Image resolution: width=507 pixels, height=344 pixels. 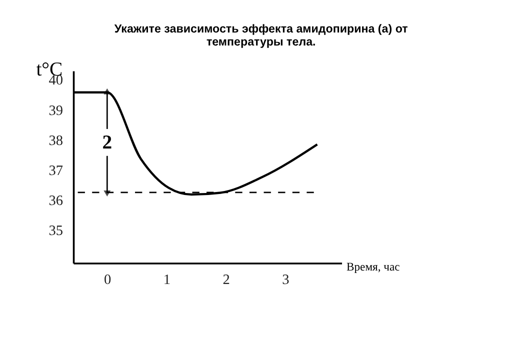 I want to click on y-tick-label: 37, so click(x=56, y=170).